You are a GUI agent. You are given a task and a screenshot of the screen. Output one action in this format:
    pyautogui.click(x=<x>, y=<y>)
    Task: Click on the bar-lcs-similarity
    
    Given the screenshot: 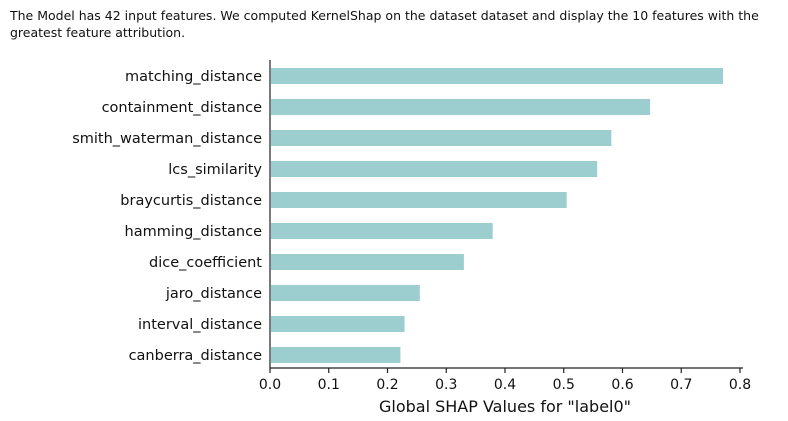 What is the action you would take?
    pyautogui.click(x=434, y=169)
    